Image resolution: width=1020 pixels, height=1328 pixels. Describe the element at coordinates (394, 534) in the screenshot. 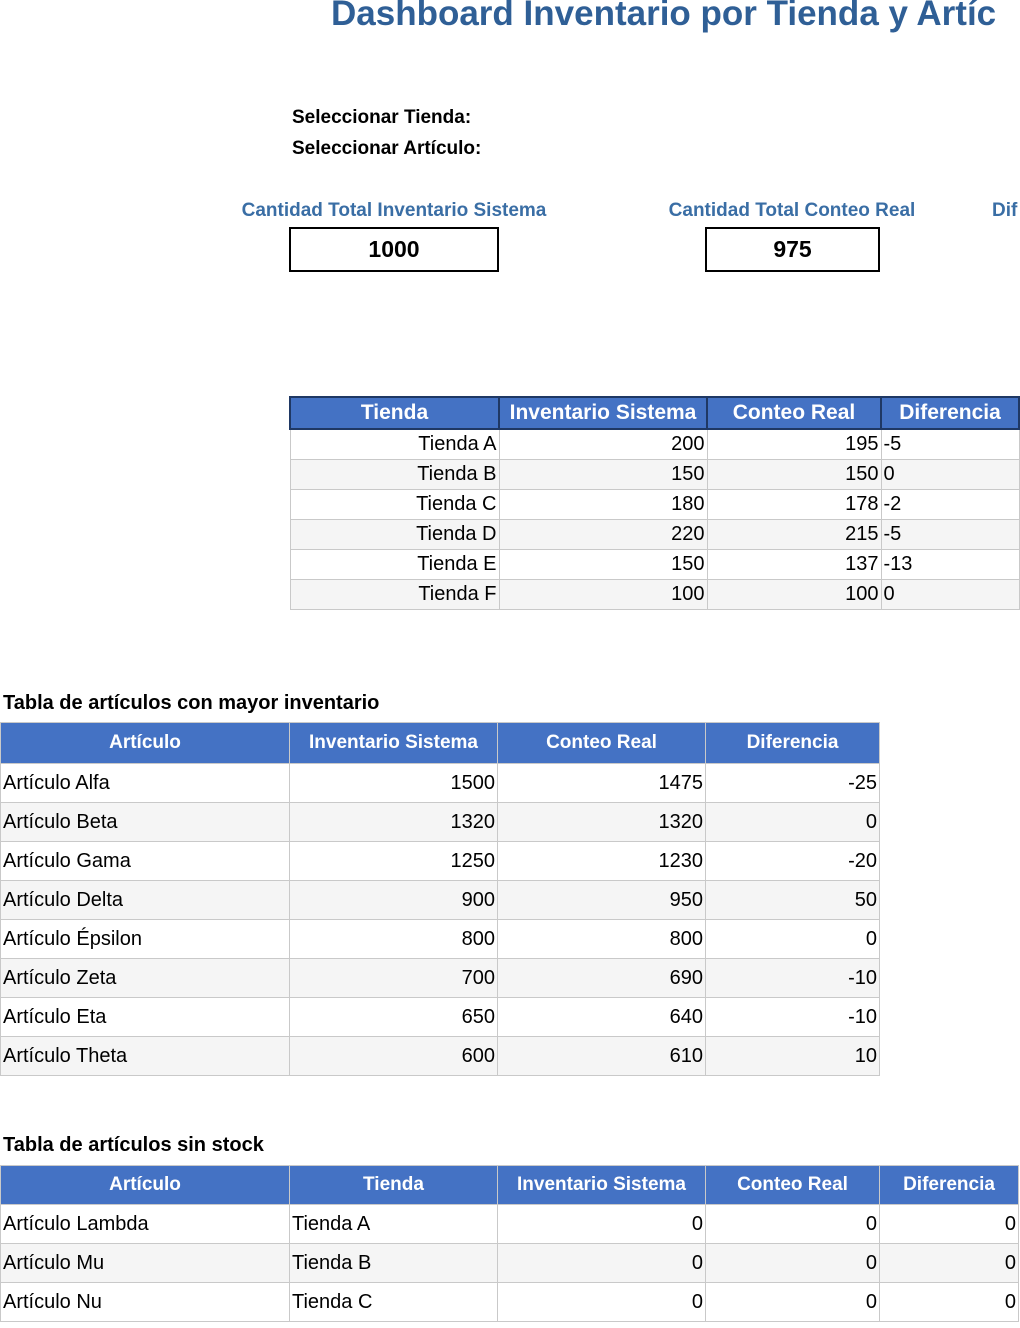

I see `store-cell: Tienda D` at that location.